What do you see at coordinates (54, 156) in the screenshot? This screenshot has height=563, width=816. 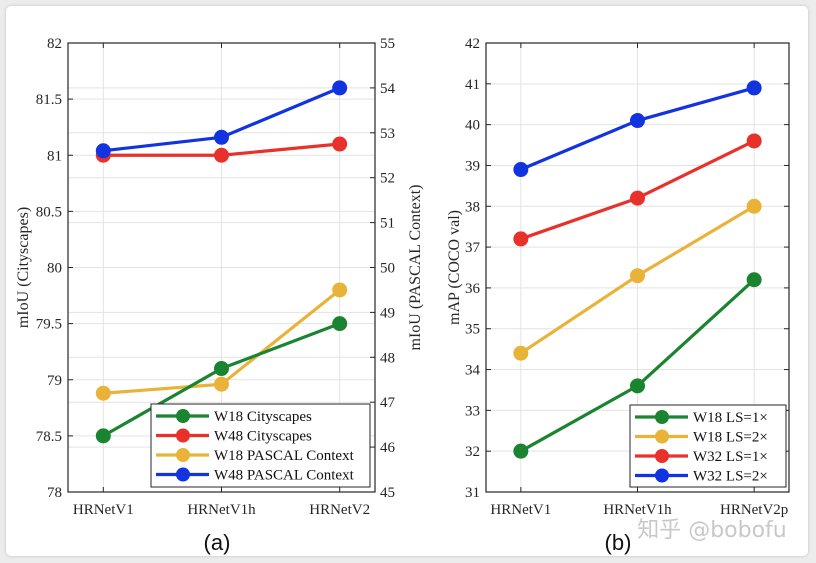 I see `y-tick-label: 81` at bounding box center [54, 156].